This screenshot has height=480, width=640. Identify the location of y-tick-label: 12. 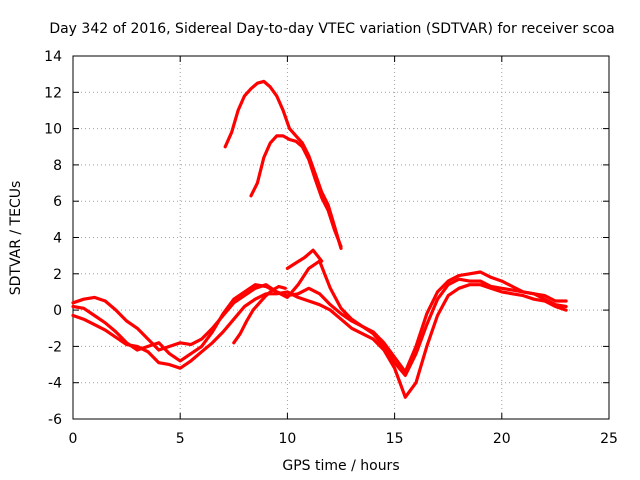
(53, 93).